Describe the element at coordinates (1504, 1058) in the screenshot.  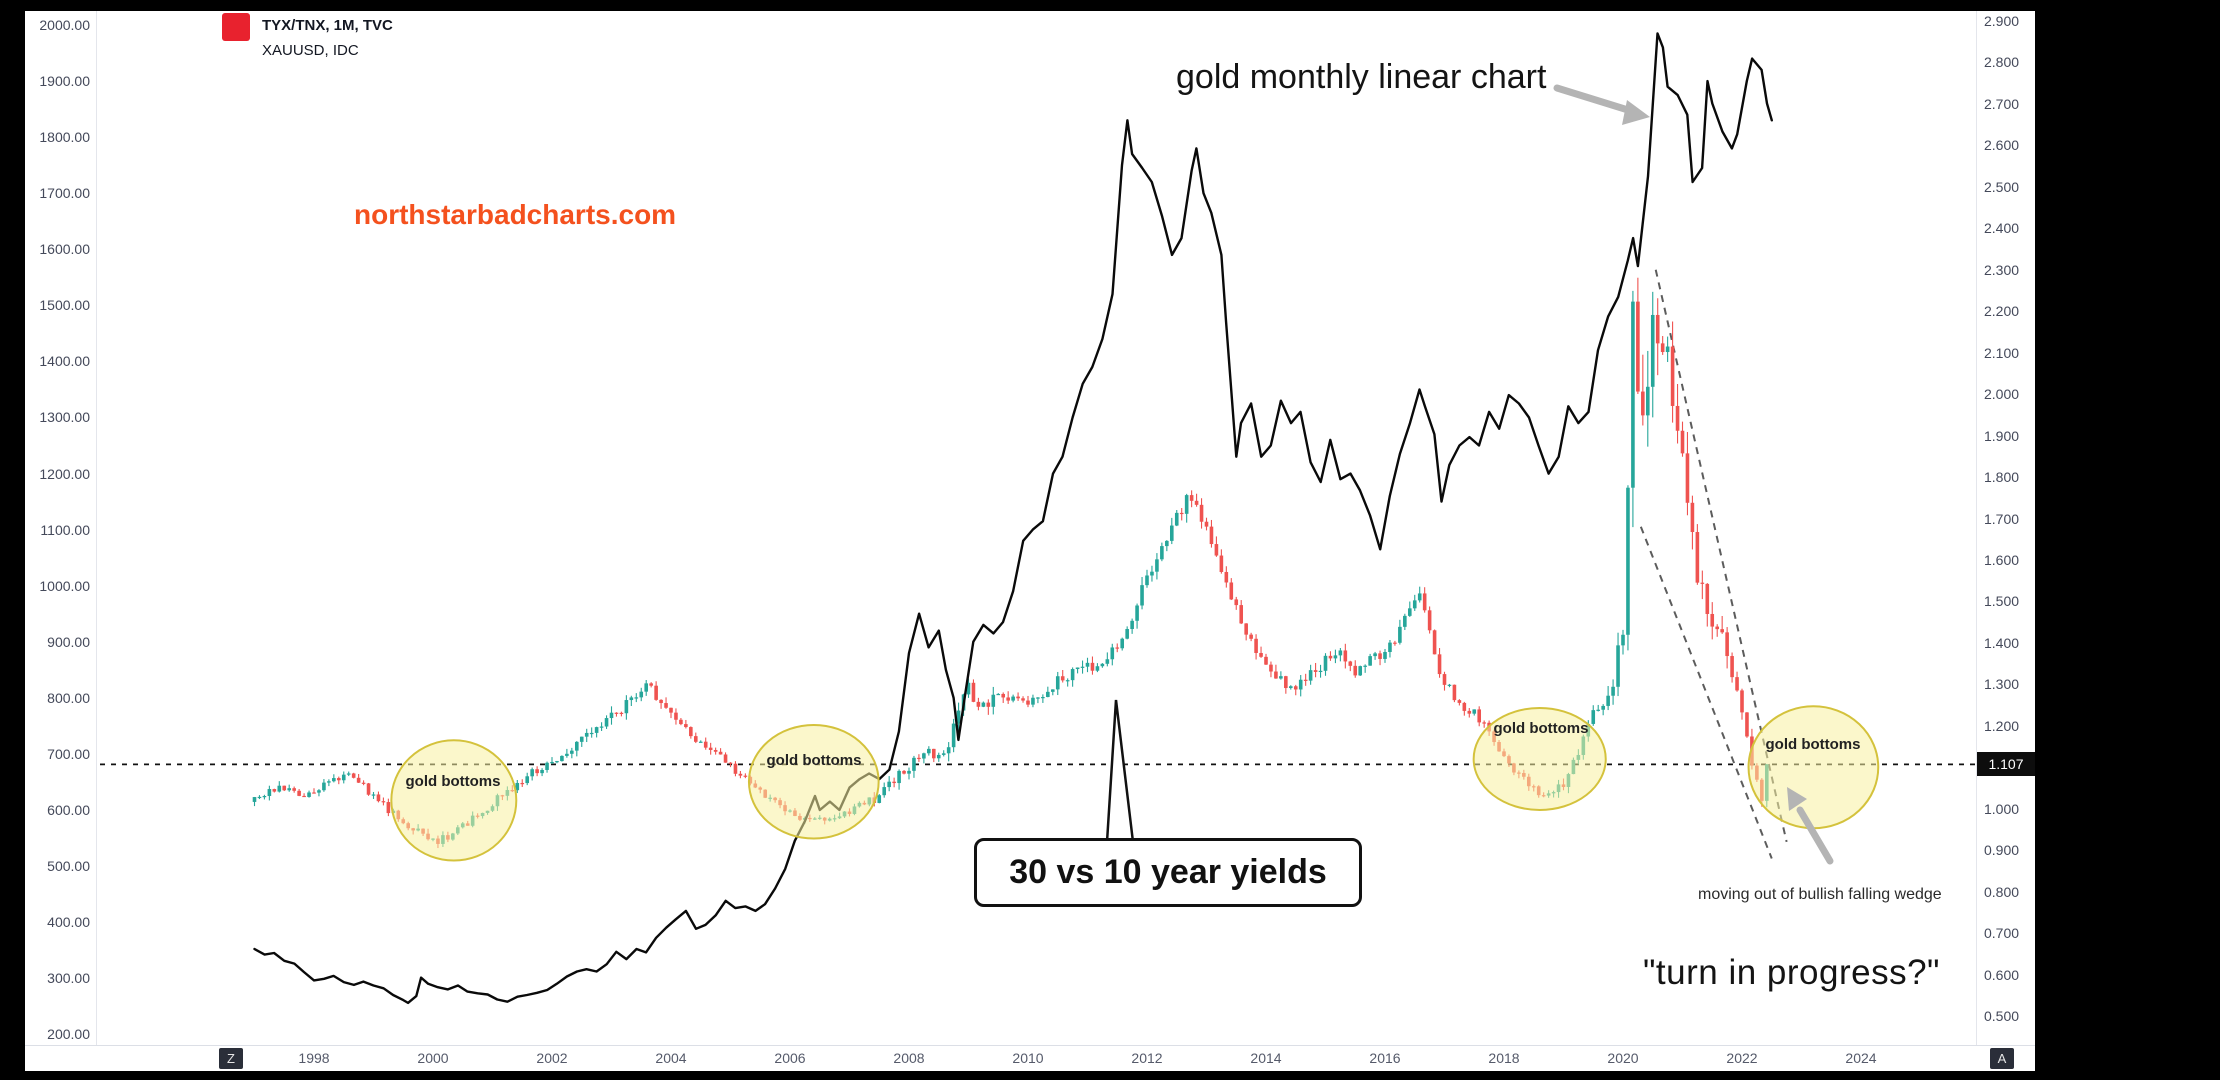
I see `time-axis-tick: 2018` at that location.